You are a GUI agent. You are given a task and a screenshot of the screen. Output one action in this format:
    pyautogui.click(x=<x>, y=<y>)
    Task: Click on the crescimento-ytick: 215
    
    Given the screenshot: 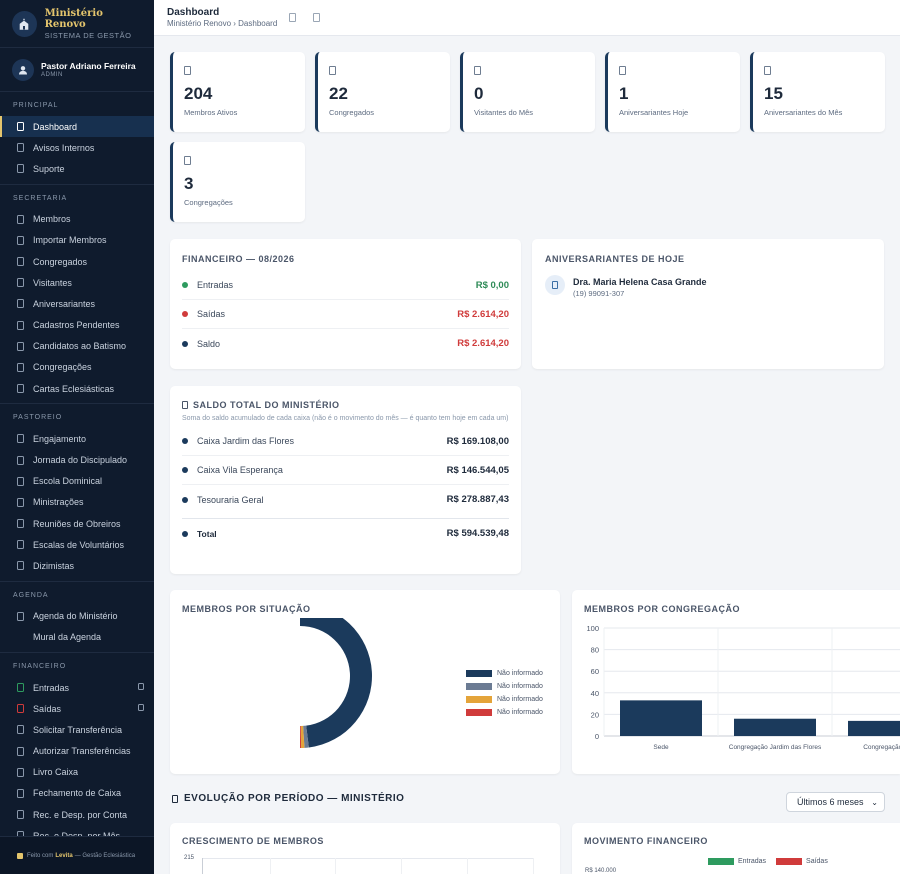 What is the action you would take?
    pyautogui.click(x=189, y=858)
    